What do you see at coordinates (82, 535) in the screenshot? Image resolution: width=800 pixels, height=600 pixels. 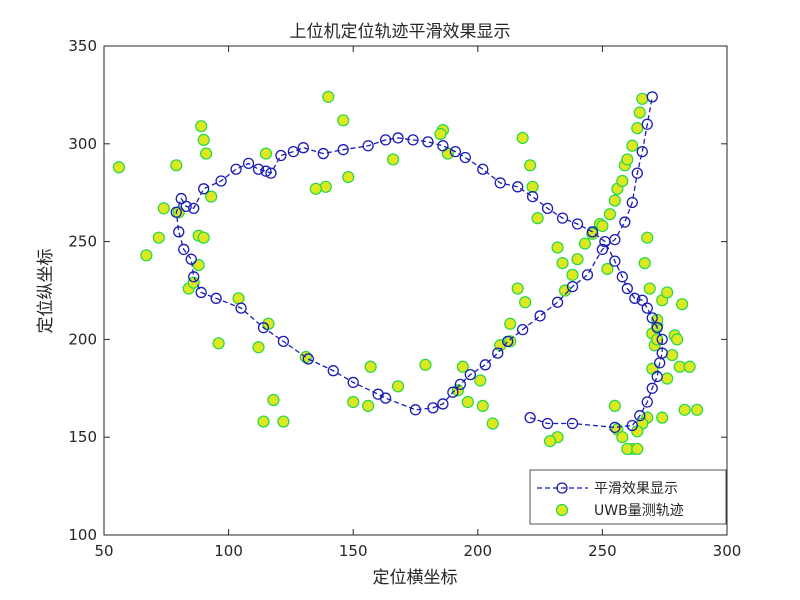 I see `y-tick-label: 100` at bounding box center [82, 535].